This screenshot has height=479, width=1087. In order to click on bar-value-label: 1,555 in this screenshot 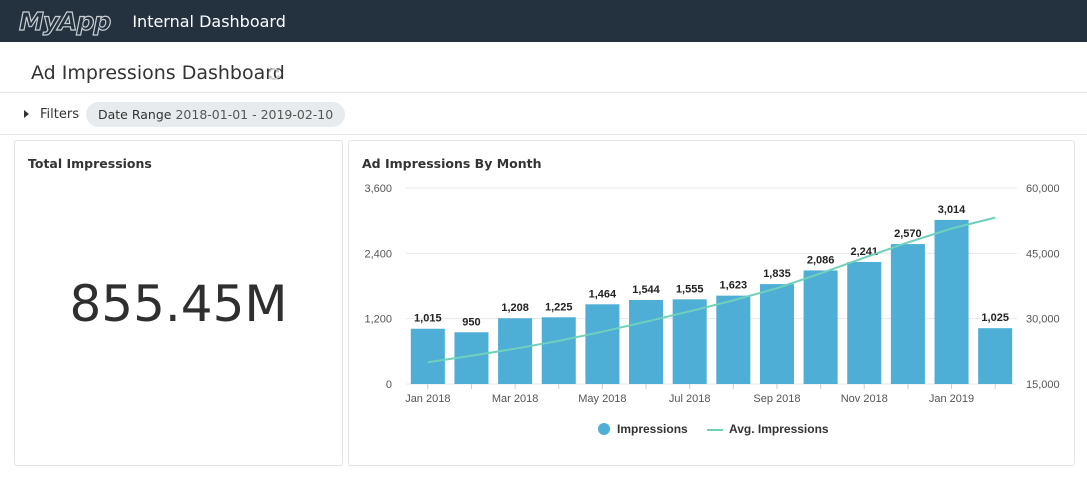, I will do `click(690, 289)`.